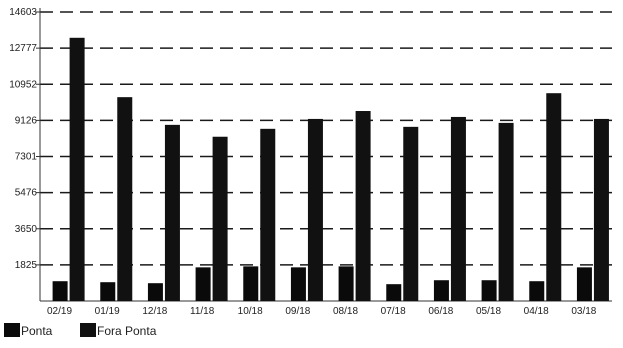  Describe the element at coordinates (583, 311) in the screenshot. I see `x-tick-label: 03/18` at that location.